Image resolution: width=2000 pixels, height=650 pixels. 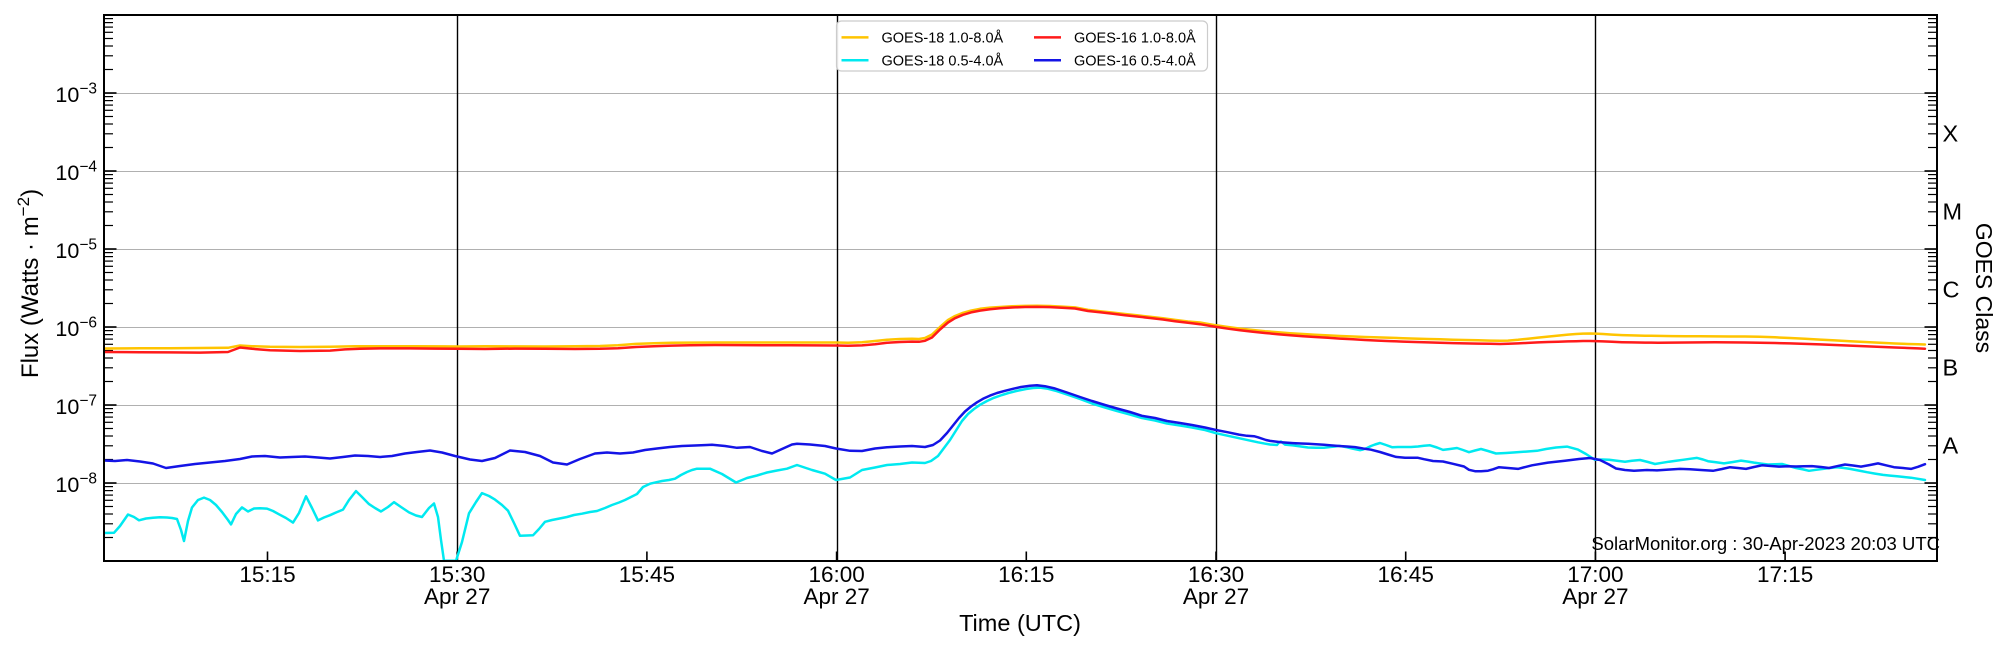 What do you see at coordinates (943, 38) in the screenshot?
I see `svg-text: GOES-18 1.0-8.0Å` at bounding box center [943, 38].